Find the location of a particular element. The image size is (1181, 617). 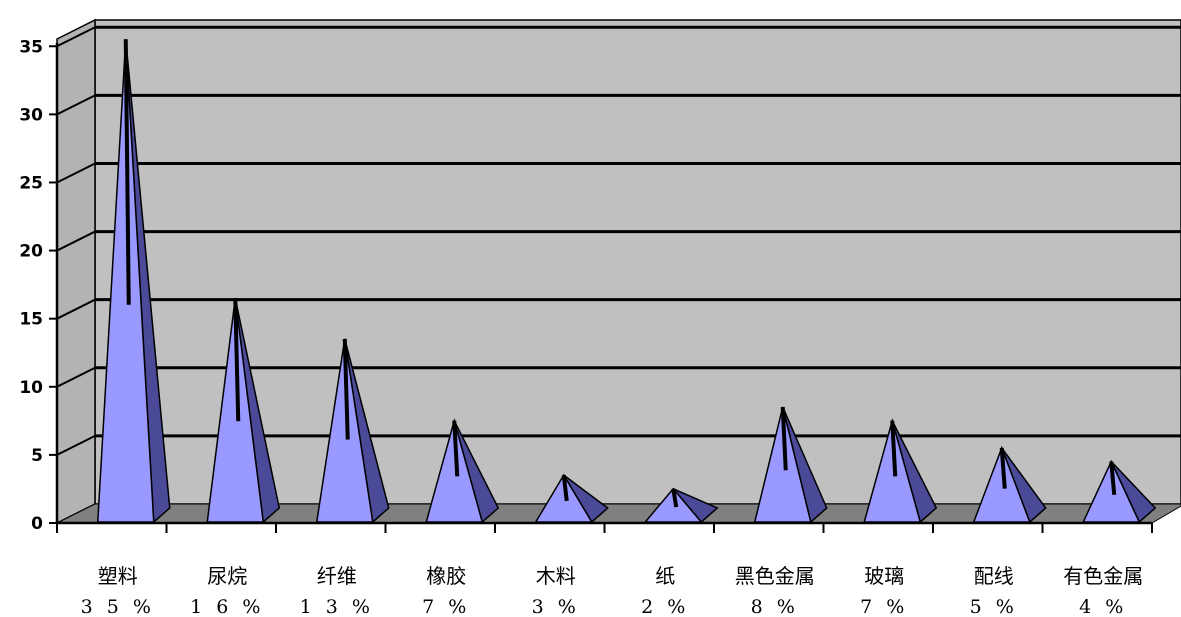

data-label: 8 % is located at coordinates (775, 606).